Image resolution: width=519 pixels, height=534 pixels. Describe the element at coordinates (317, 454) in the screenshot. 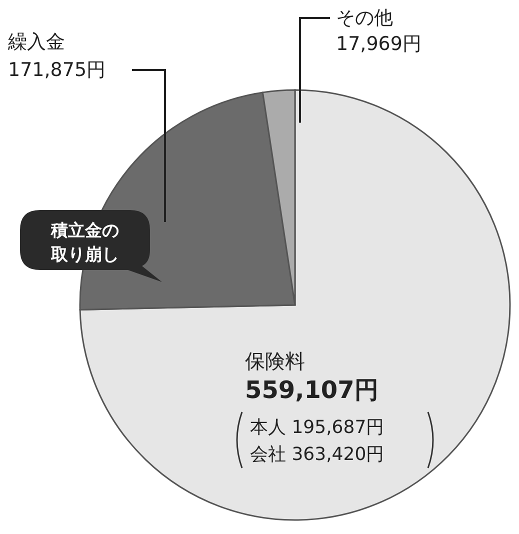

I see `text: 会社 363,420円` at that location.